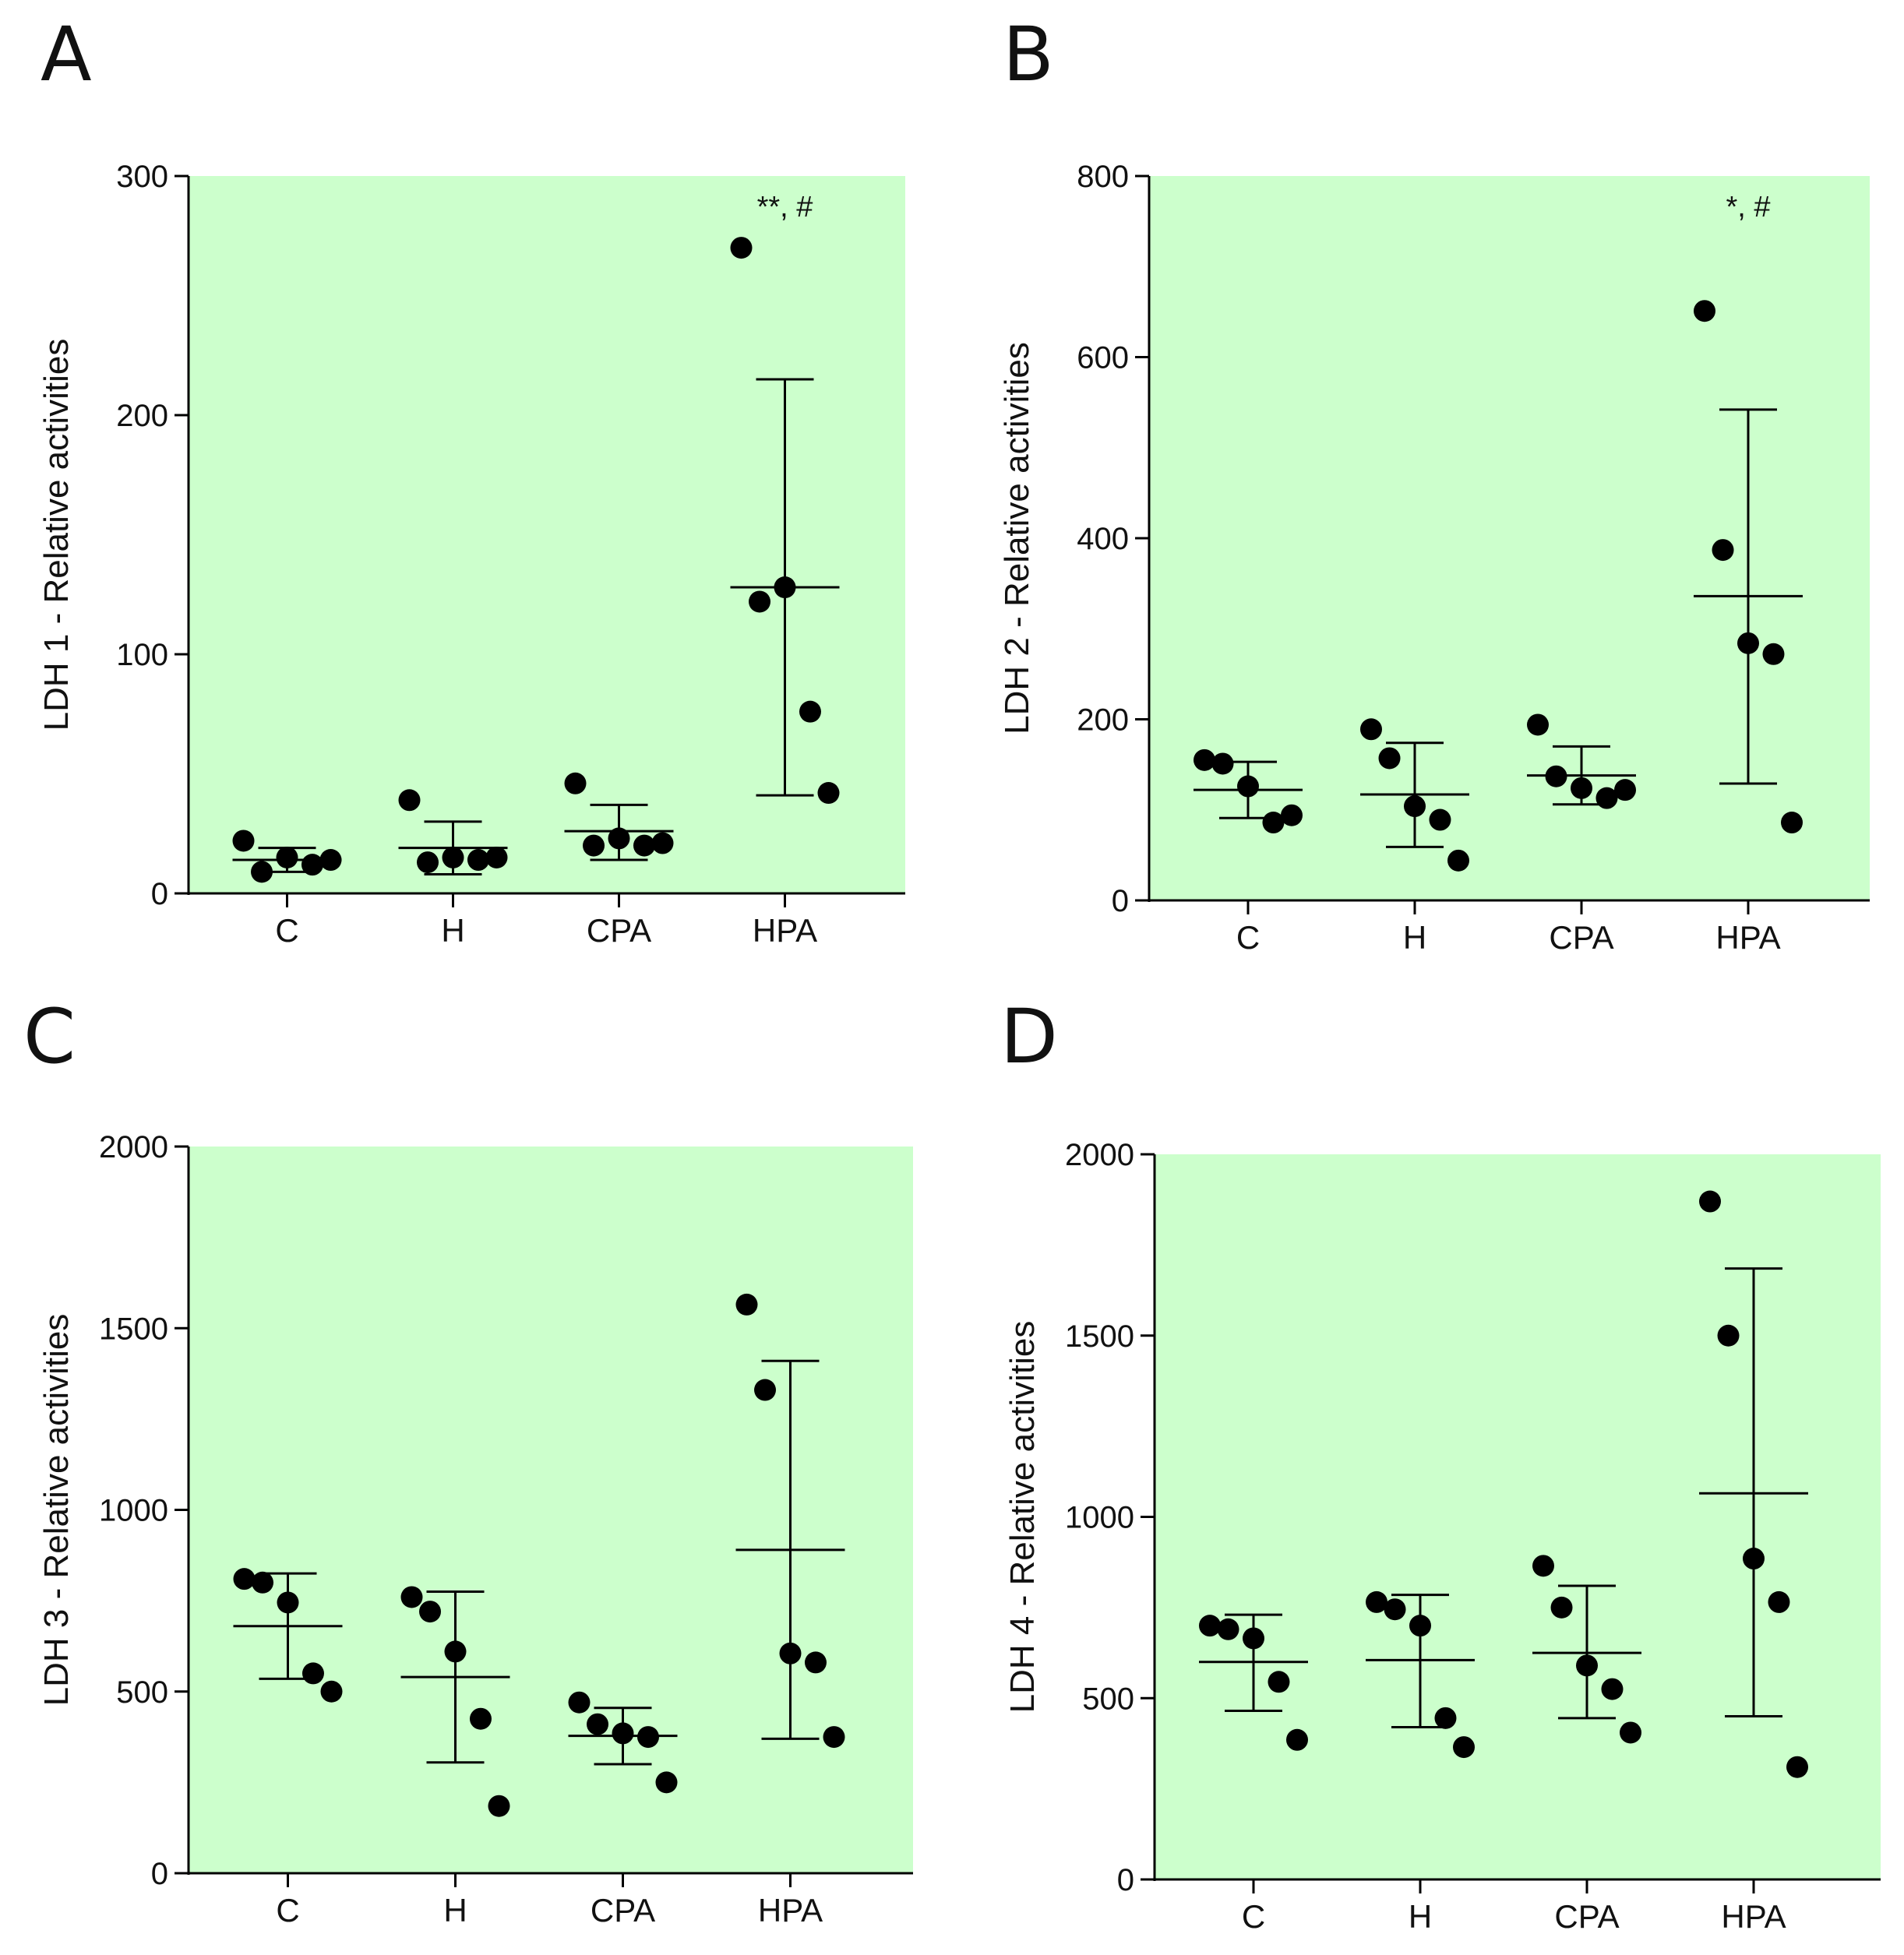  I want to click on panel-d-x-tick-label: H, so click(1420, 1916).